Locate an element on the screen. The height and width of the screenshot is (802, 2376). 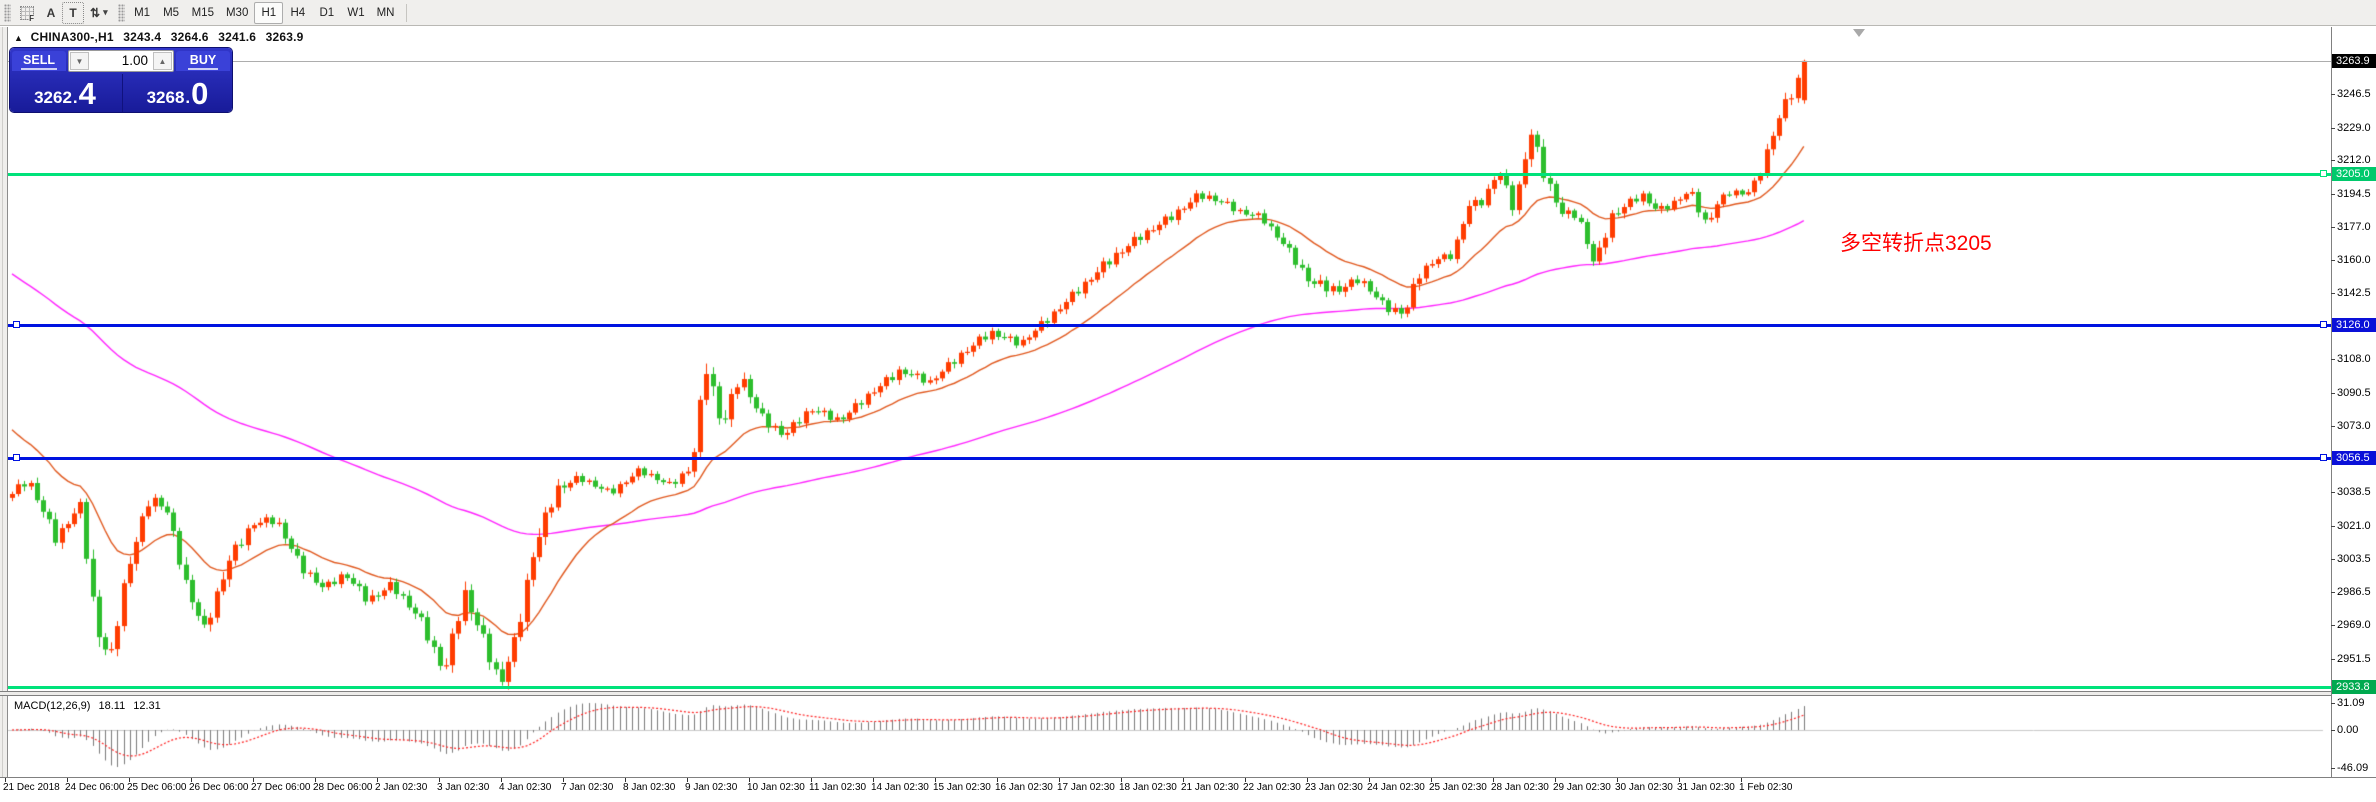
price-axis-label: 3177.0 is located at coordinates (2354, 227).